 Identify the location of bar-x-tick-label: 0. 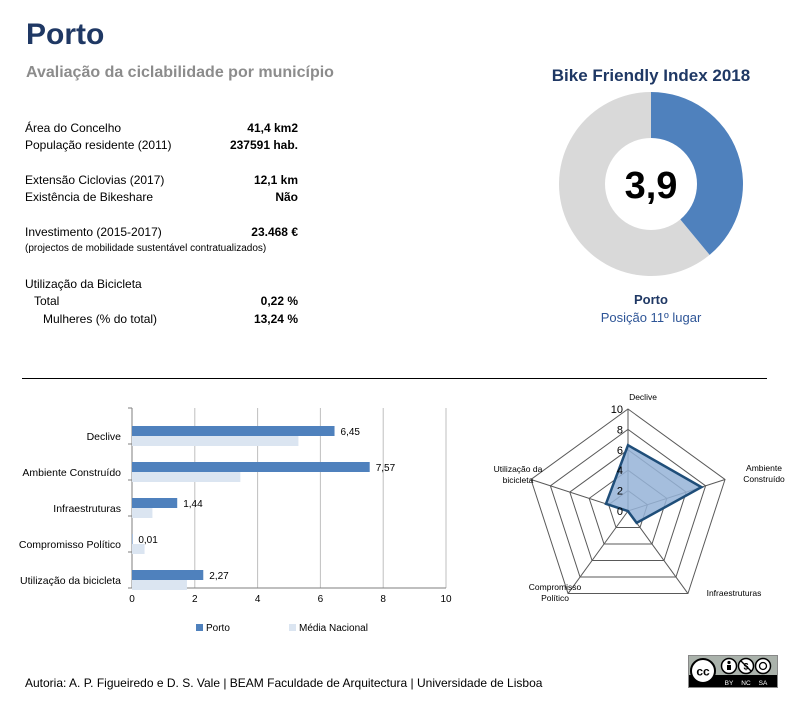
(132, 599).